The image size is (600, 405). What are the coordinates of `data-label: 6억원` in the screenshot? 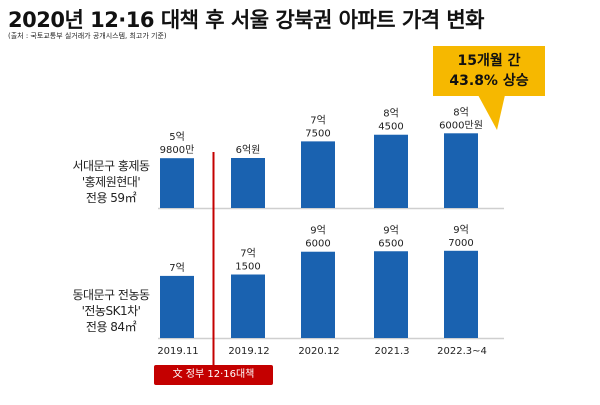 It's located at (248, 150).